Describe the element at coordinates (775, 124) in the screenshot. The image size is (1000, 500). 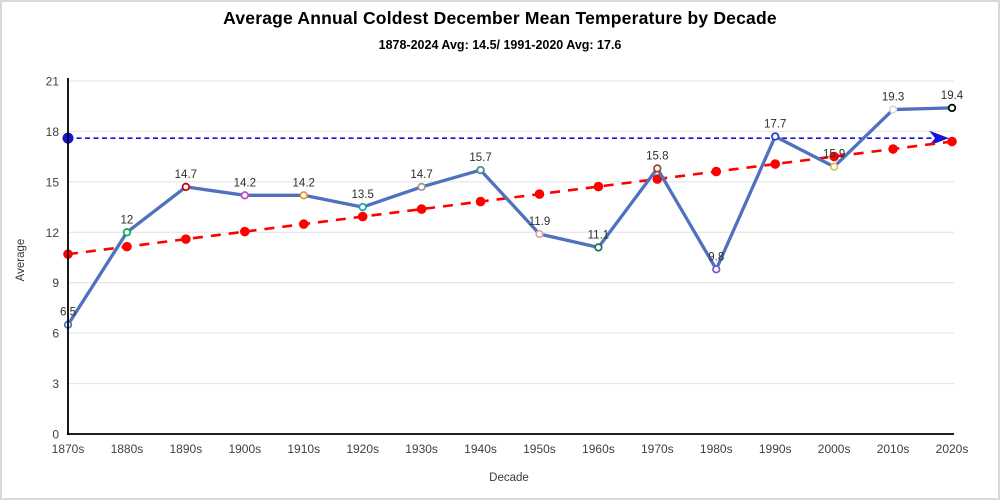
I see `data-label-1990s: 17.7` at that location.